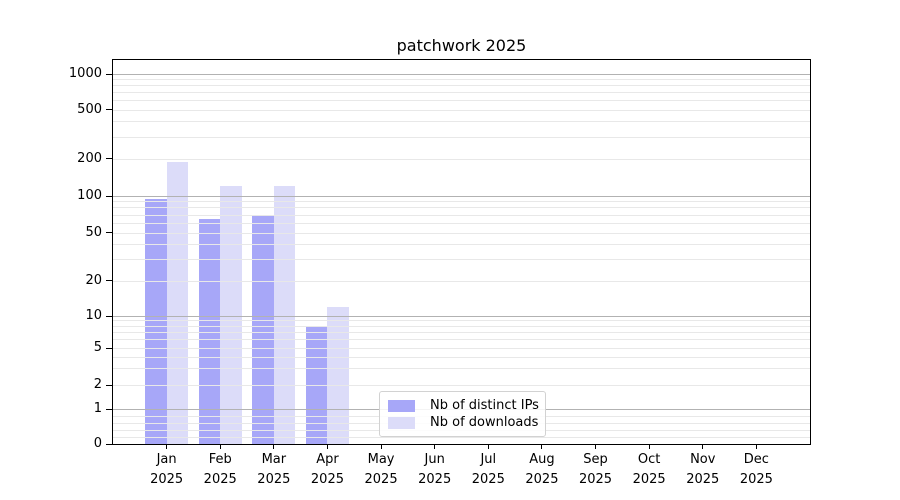 The width and height of the screenshot is (900, 500). Describe the element at coordinates (401, 405) in the screenshot. I see `legend-swatch-distinct-ips-icon` at that location.